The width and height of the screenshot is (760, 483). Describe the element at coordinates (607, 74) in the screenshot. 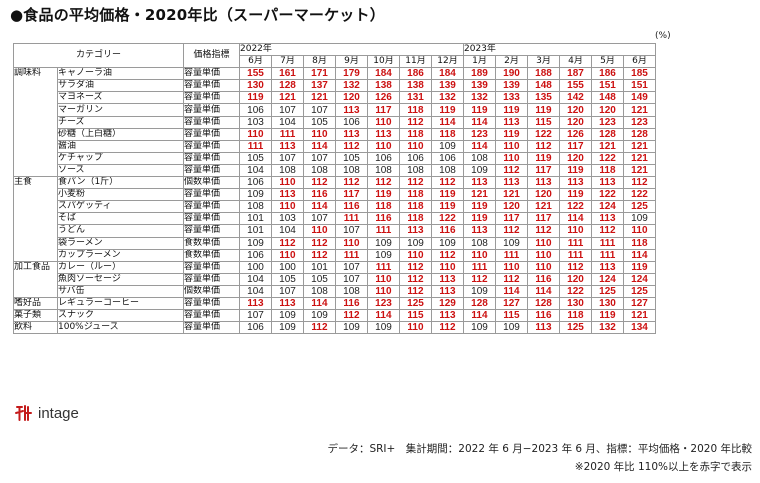

I see `value-cell: 186` at that location.